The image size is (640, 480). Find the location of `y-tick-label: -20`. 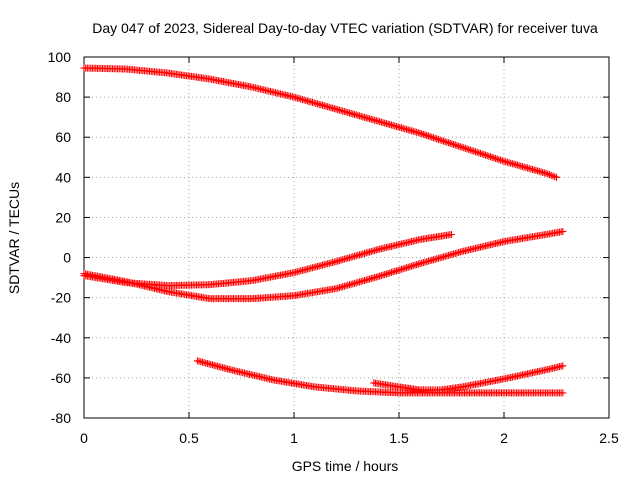

y-tick-label: -20 is located at coordinates (61, 298).